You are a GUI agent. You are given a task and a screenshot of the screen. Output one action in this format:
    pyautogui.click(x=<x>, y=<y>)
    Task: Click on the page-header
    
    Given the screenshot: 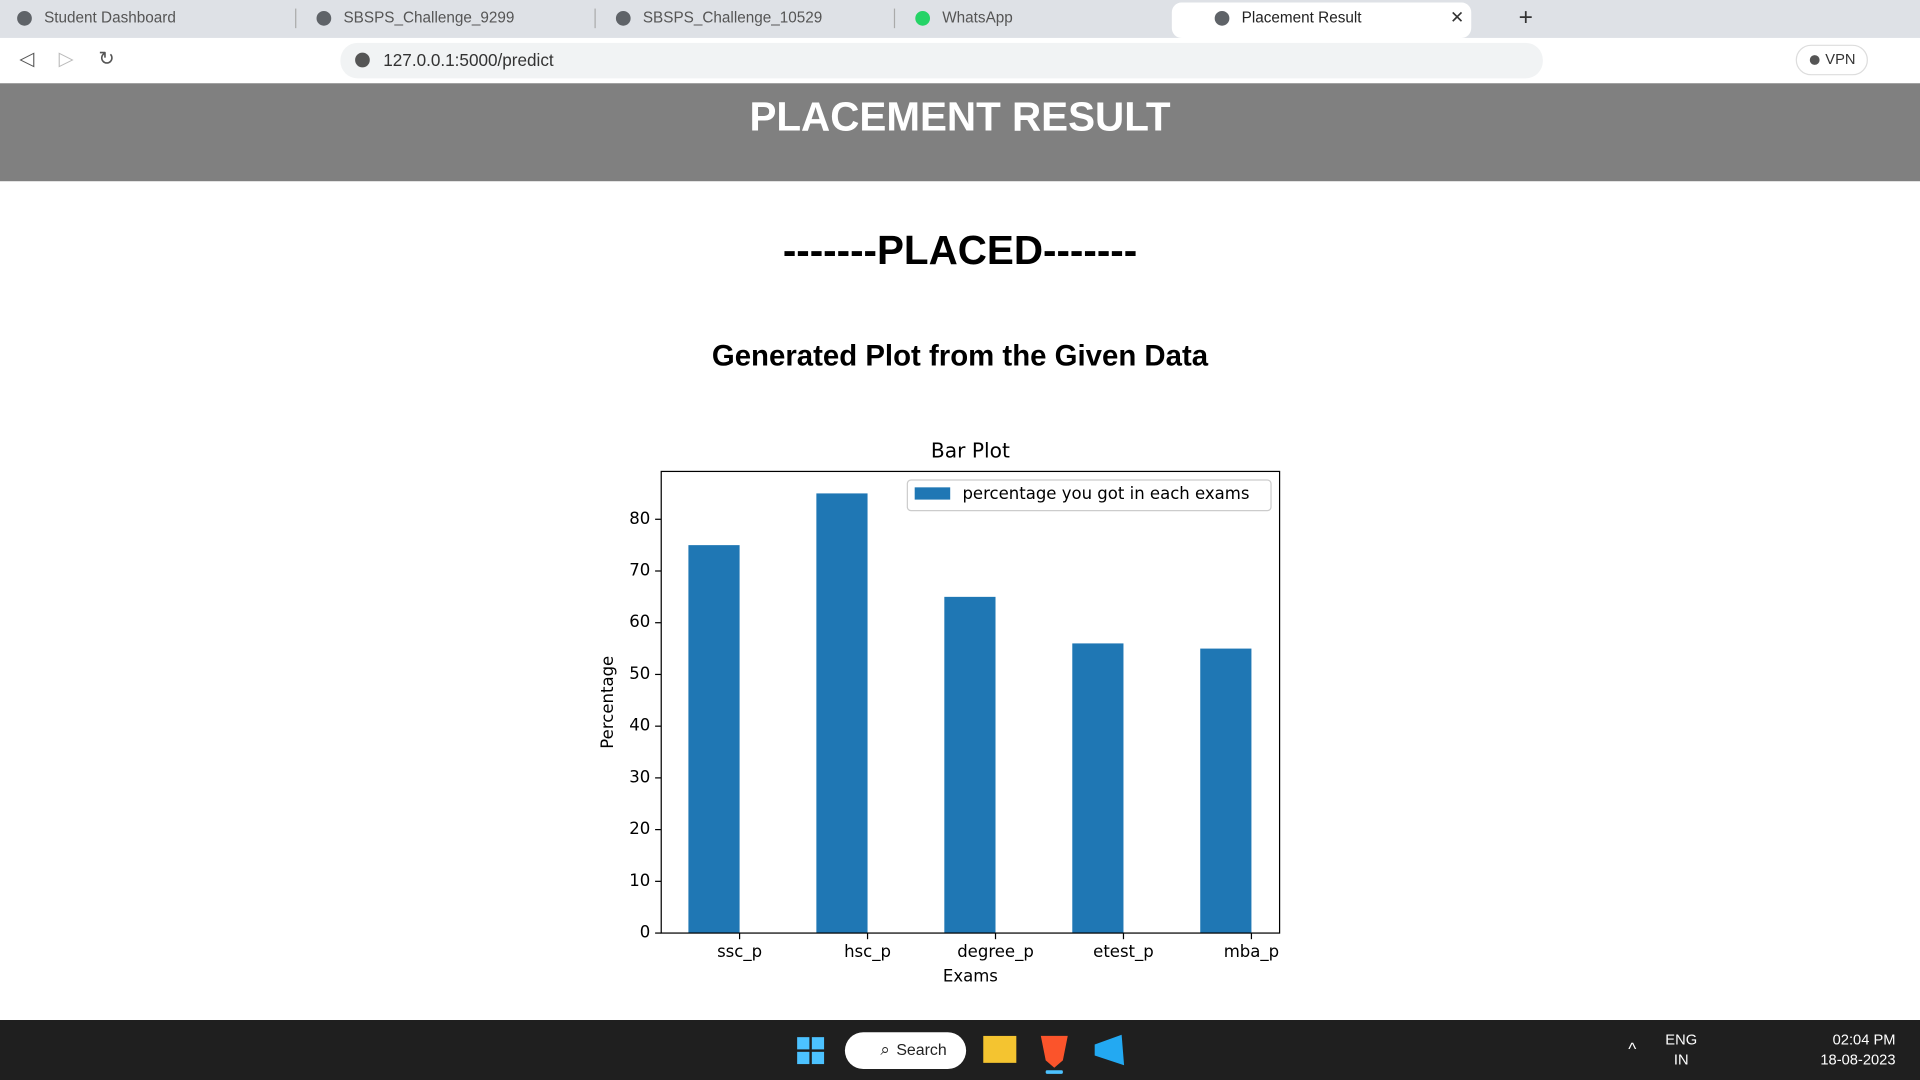 What is the action you would take?
    pyautogui.click(x=960, y=132)
    